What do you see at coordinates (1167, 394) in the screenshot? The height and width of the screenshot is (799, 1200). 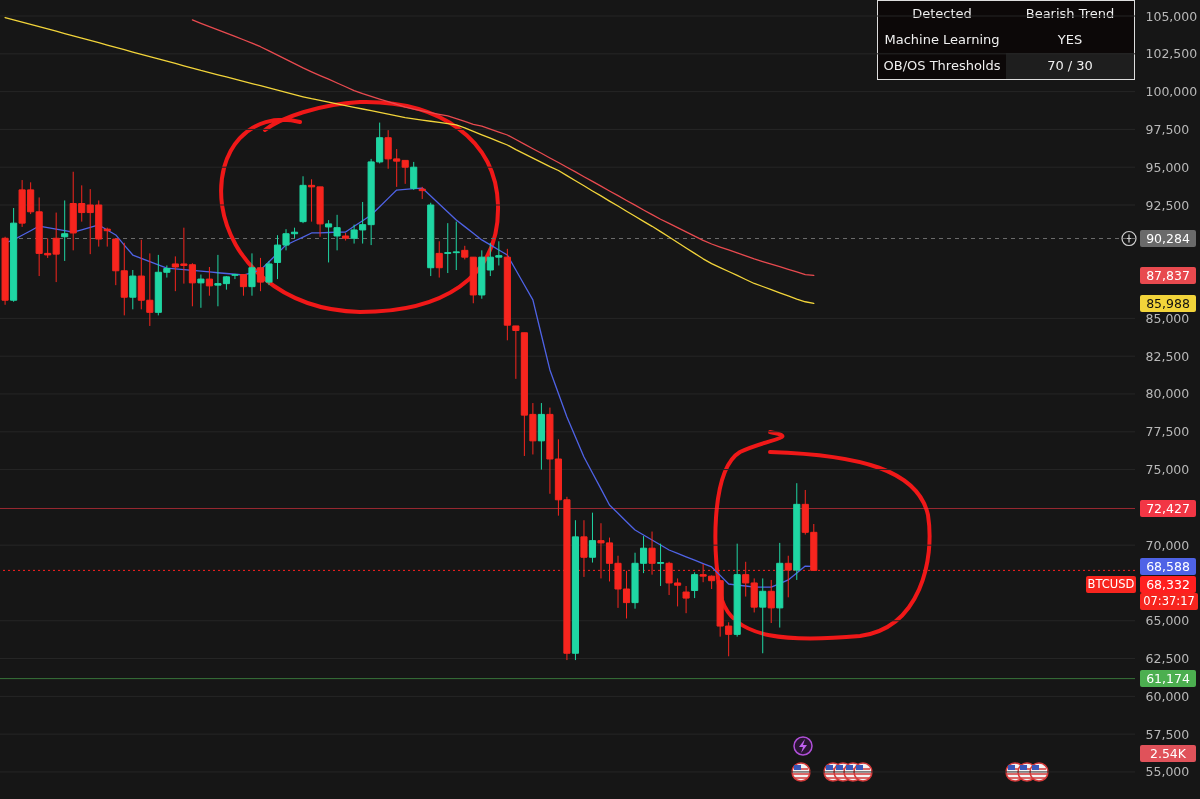 I see `y-tick-label: 80,000` at bounding box center [1167, 394].